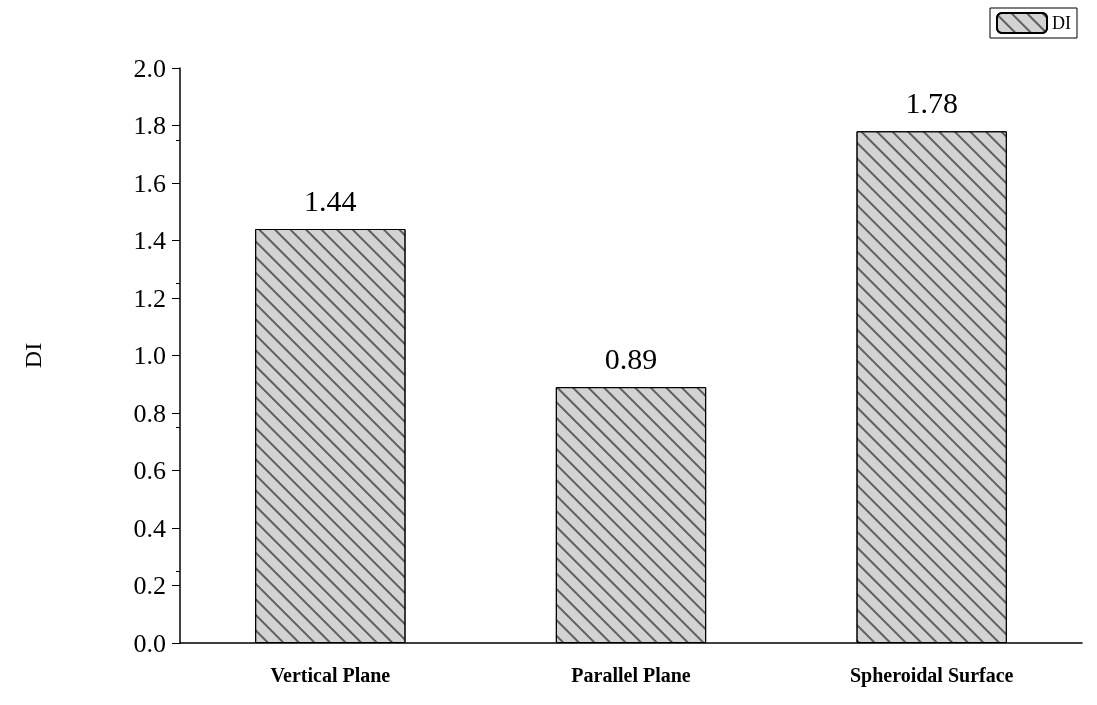 This screenshot has height=705, width=1097. What do you see at coordinates (931, 675) in the screenshot?
I see `x-tick-label: Spheroidal Surface` at bounding box center [931, 675].